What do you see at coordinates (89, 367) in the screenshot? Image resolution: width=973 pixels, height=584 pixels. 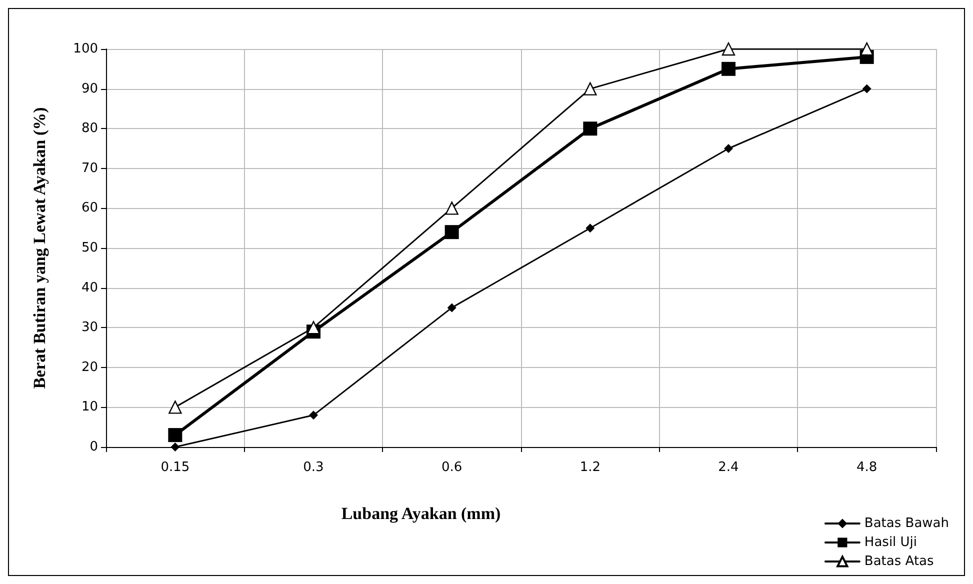 I see `y-tick-label: 20` at bounding box center [89, 367].